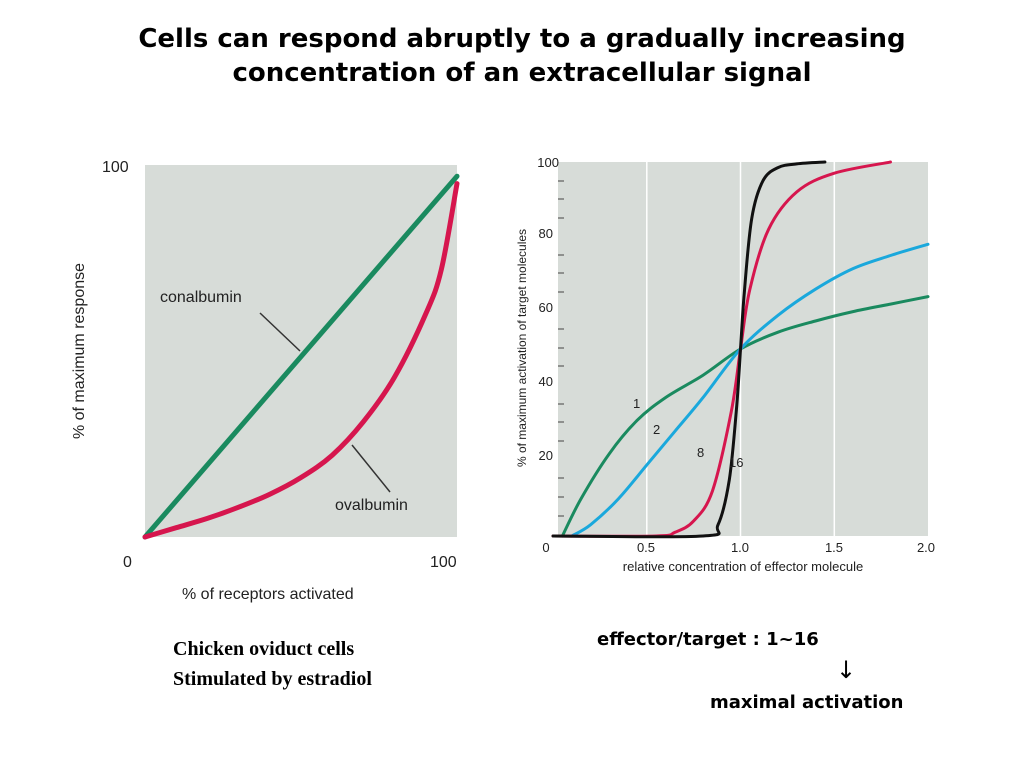 The image size is (1024, 768). Describe the element at coordinates (272, 679) in the screenshot. I see `caption-line-2: Stimulated by estradiol` at that location.